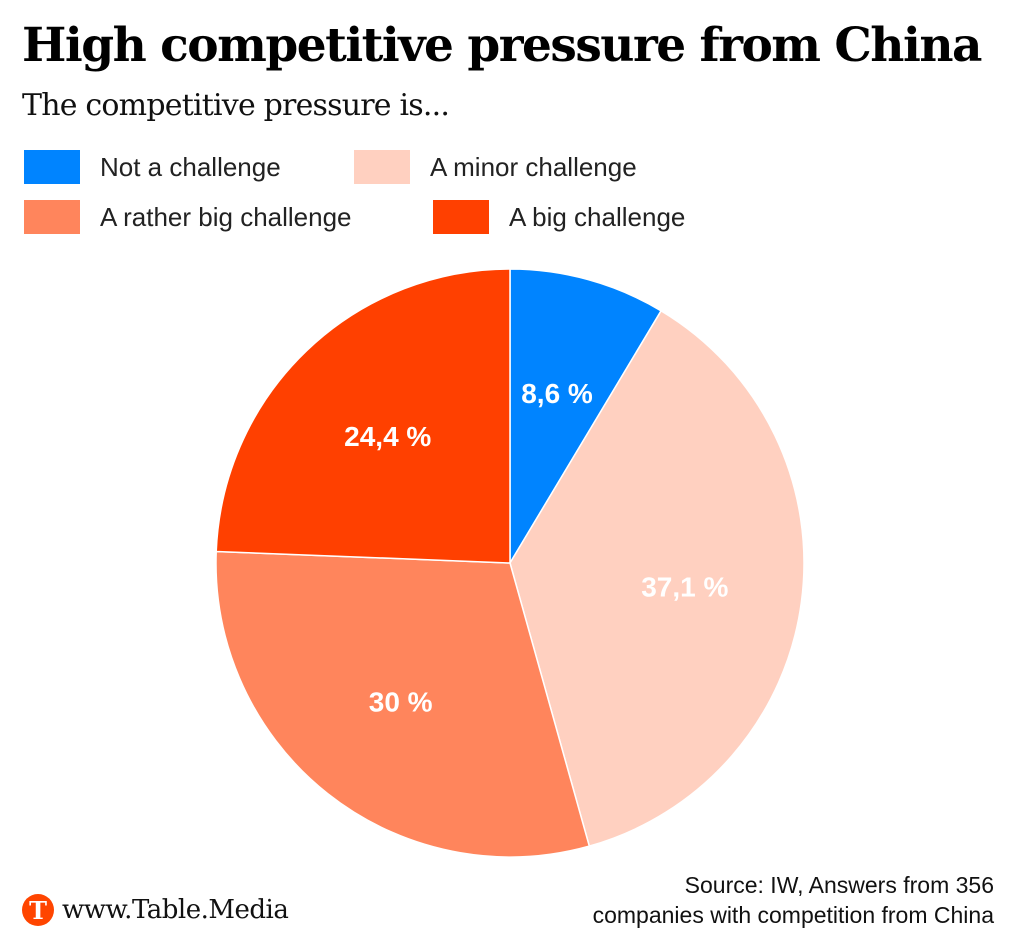 The width and height of the screenshot is (1024, 943). Describe the element at coordinates (226, 216) in the screenshot. I see `legend-label: A rather big challenge` at that location.